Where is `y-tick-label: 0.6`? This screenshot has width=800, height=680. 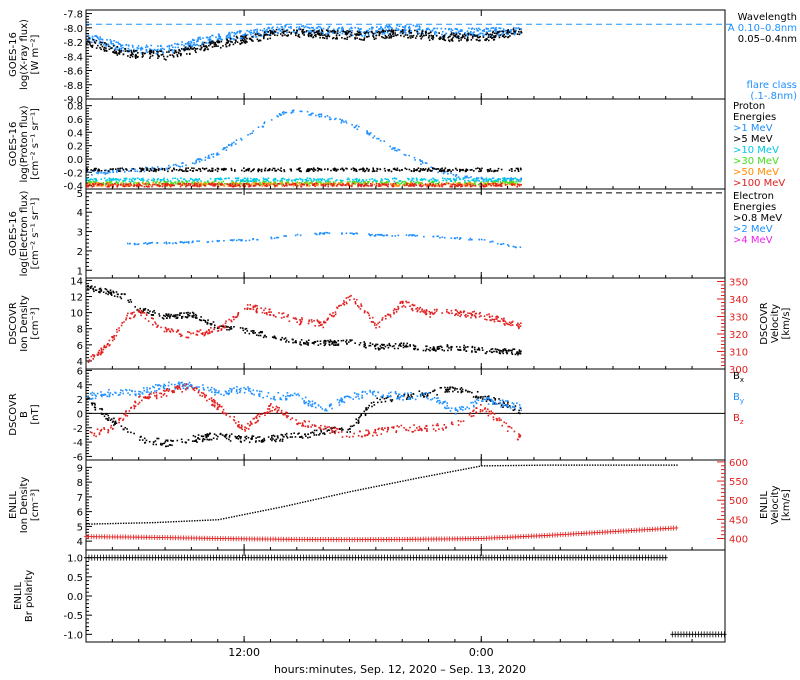
y-tick-label: 0.6 is located at coordinates (75, 120).